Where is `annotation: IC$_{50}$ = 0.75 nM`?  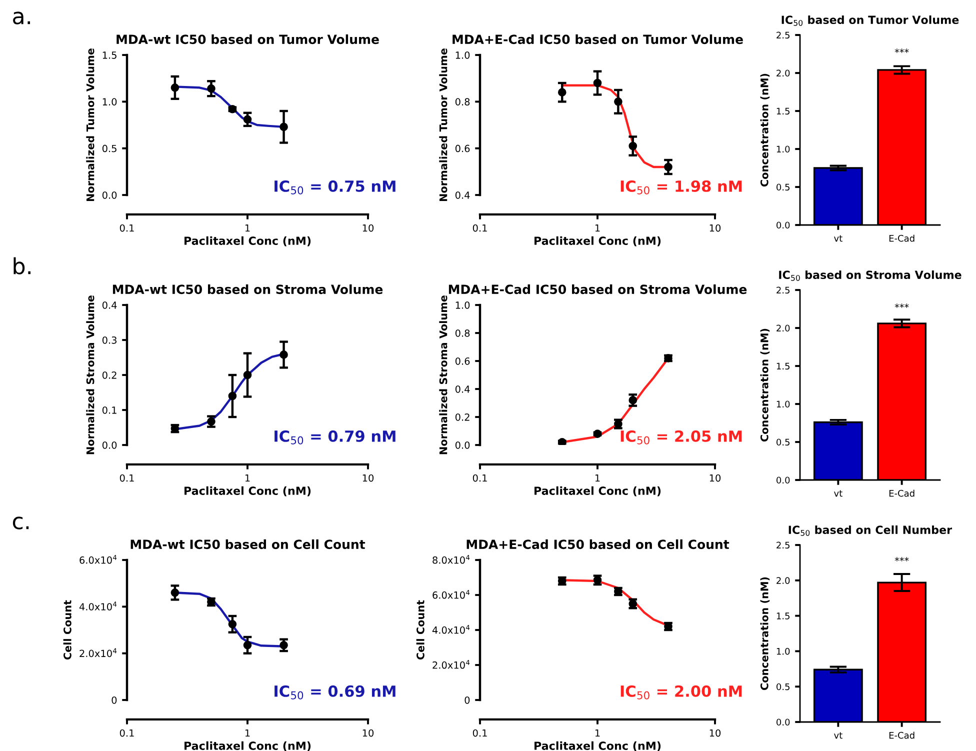
annotation: IC$_{50}$ = 0.75 nM is located at coordinates (335, 187).